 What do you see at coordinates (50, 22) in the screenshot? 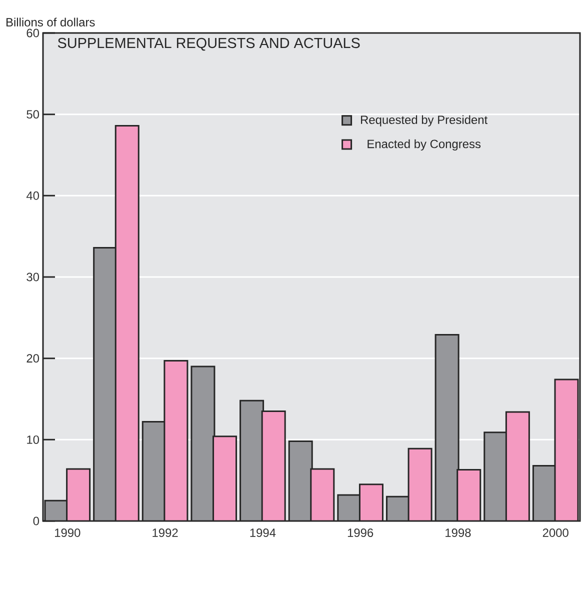
I see `y-axis-title: Billions of dollars` at bounding box center [50, 22].